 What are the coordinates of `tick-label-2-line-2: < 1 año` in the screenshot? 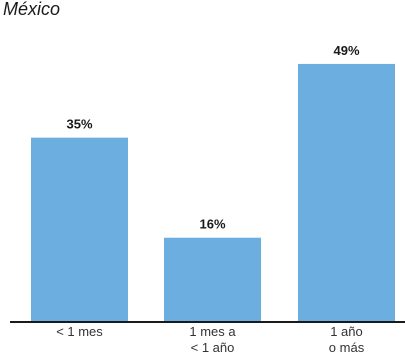 It's located at (213, 347).